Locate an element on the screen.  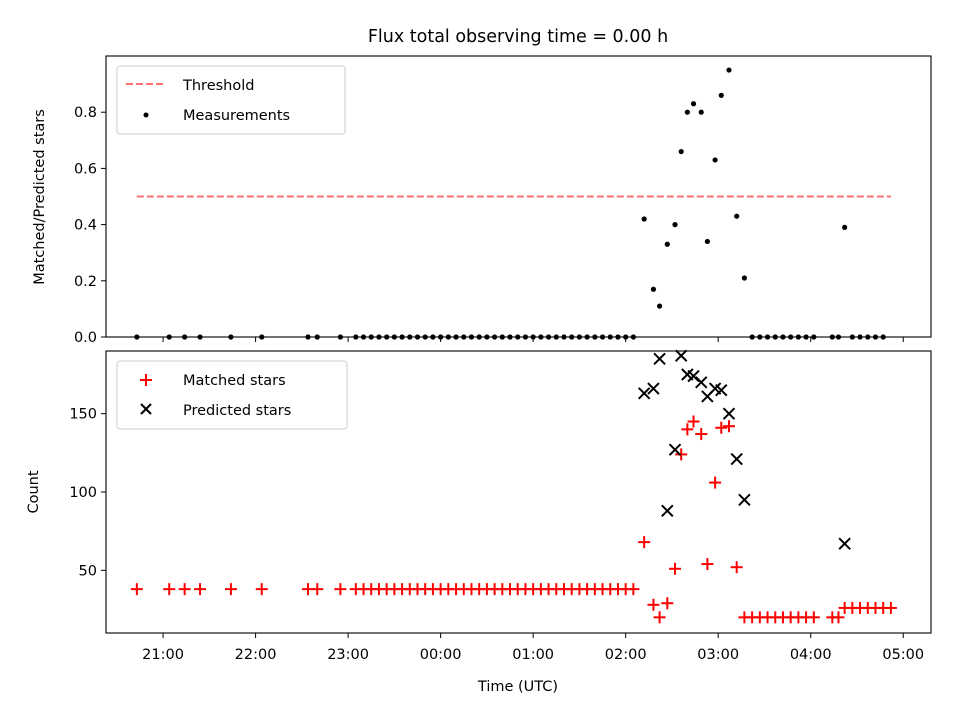
top-legend: Threshold Measurements is located at coordinates (231, 100).